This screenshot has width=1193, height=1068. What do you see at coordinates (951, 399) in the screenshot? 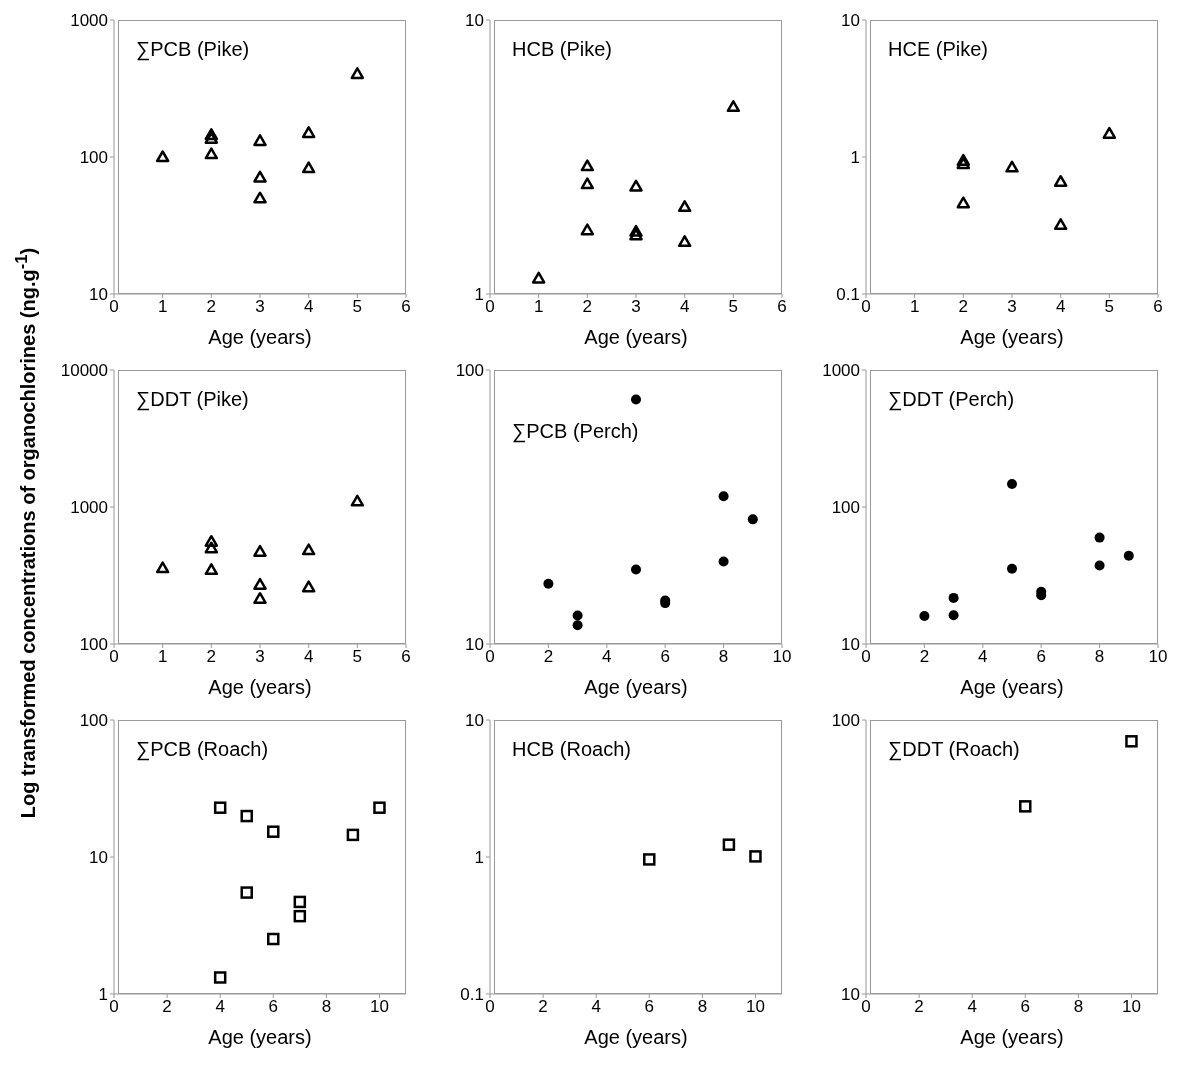
I see `text: ∑DDT (Perch)` at bounding box center [951, 399].